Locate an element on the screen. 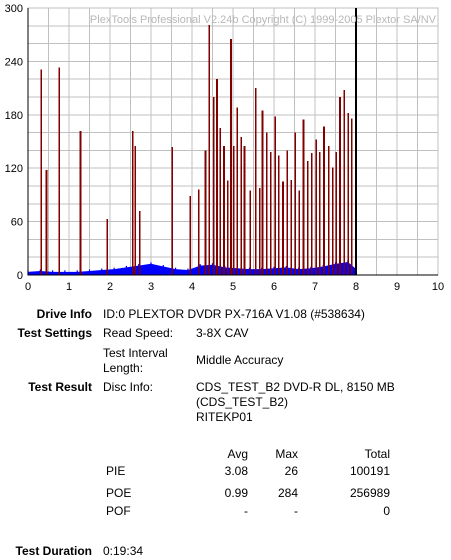  row-label-pie: PIE is located at coordinates (116, 471).